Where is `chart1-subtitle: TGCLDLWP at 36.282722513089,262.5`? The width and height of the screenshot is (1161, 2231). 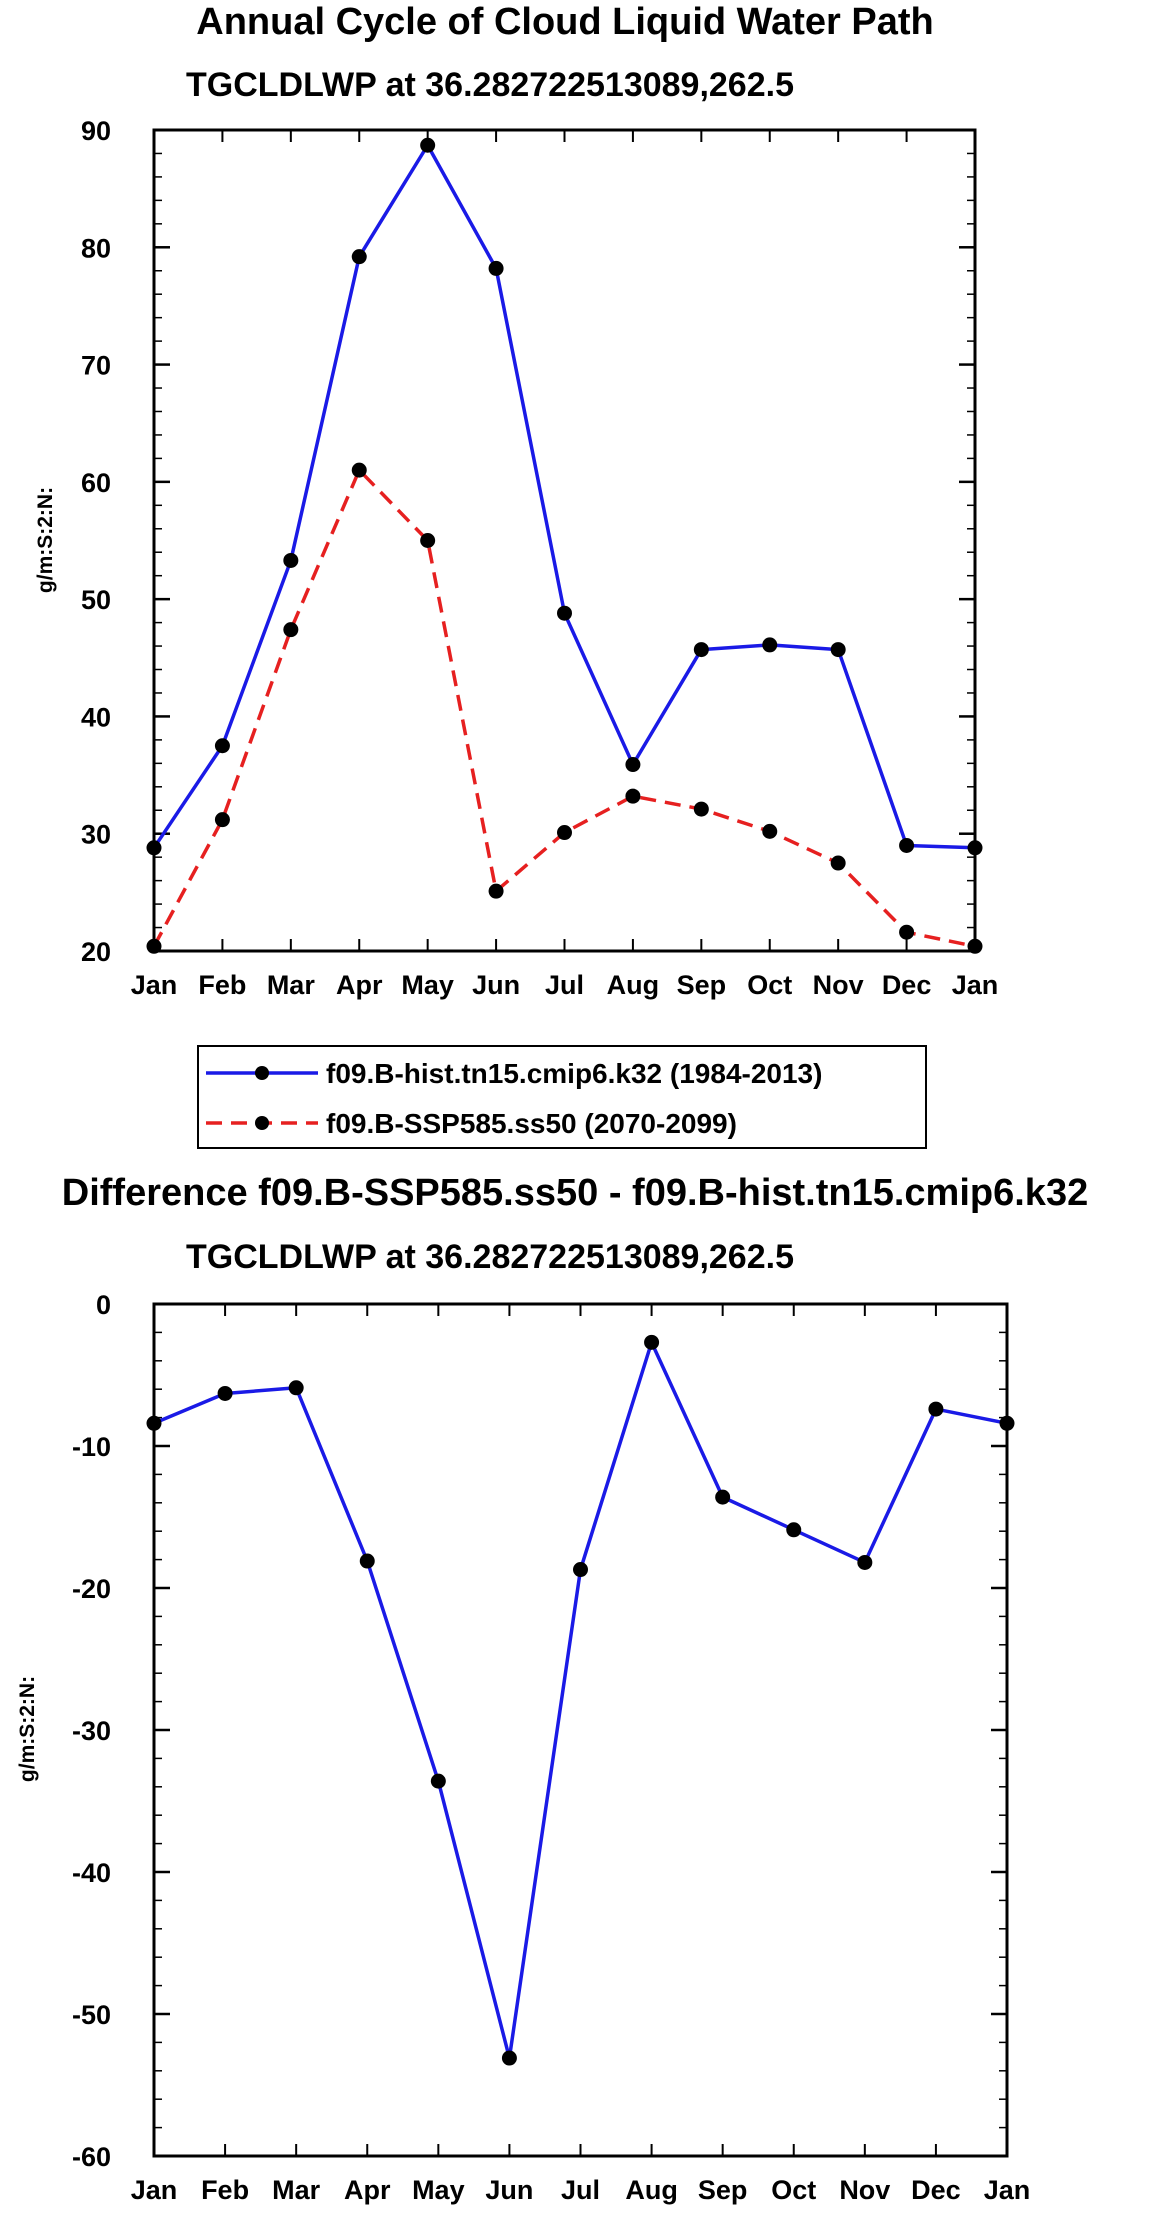 chart1-subtitle: TGCLDLWP at 36.282722513089,262.5 is located at coordinates (490, 85).